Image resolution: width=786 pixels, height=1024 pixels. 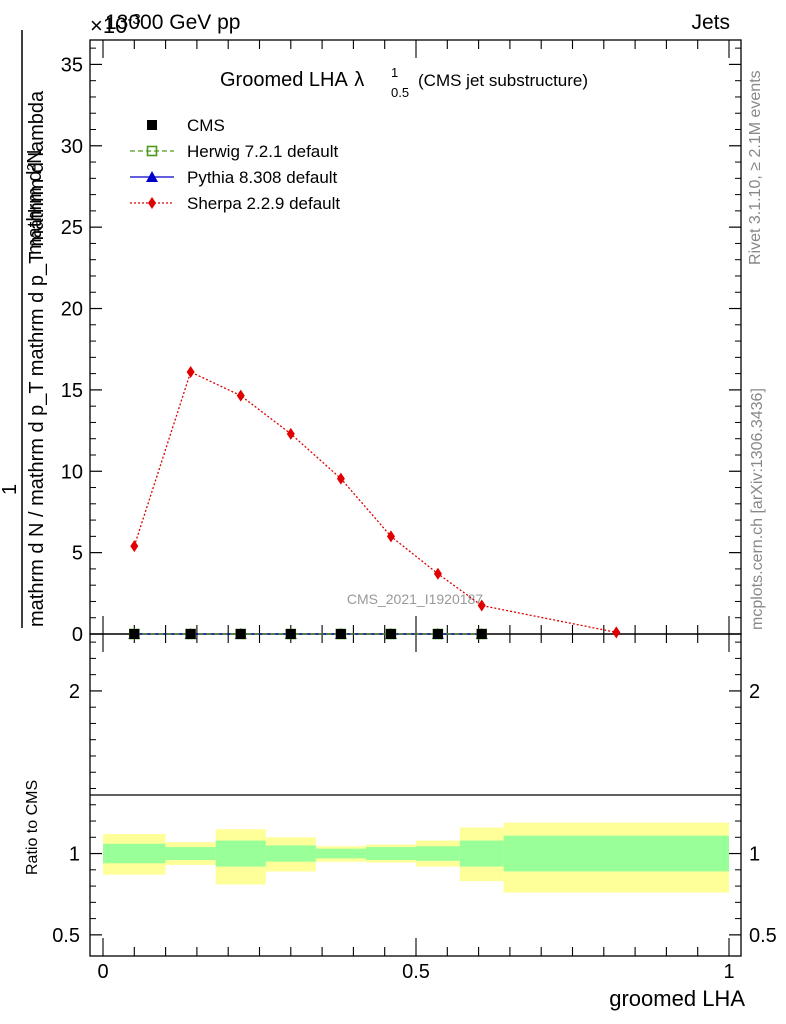 I want to click on header-right: Jets, so click(x=710, y=22).